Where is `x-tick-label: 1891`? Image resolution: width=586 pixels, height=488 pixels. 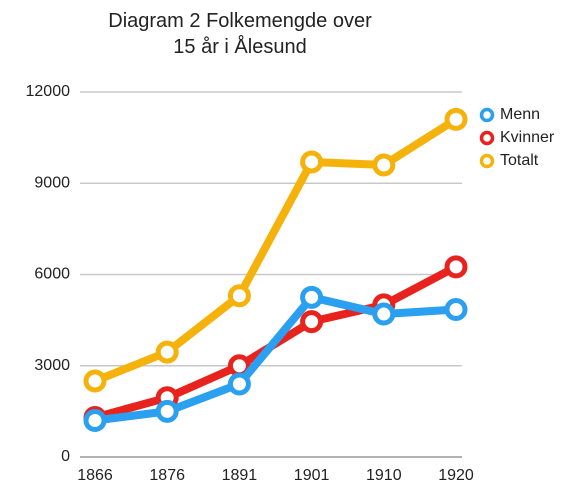 x-tick-label: 1891 is located at coordinates (240, 475).